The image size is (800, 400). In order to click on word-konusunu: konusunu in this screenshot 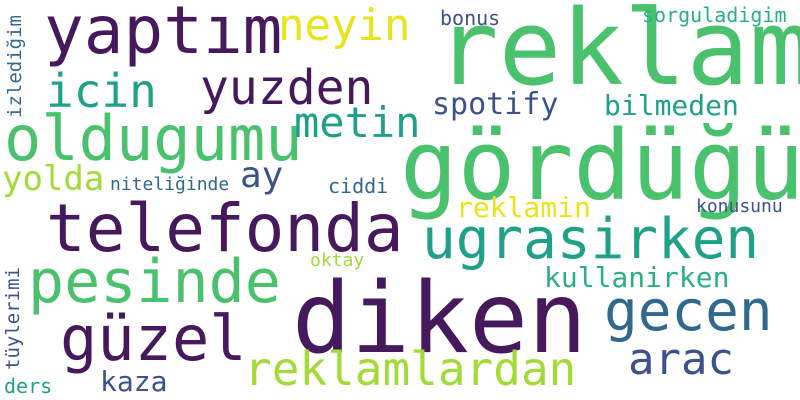, I will do `click(739, 206)`.